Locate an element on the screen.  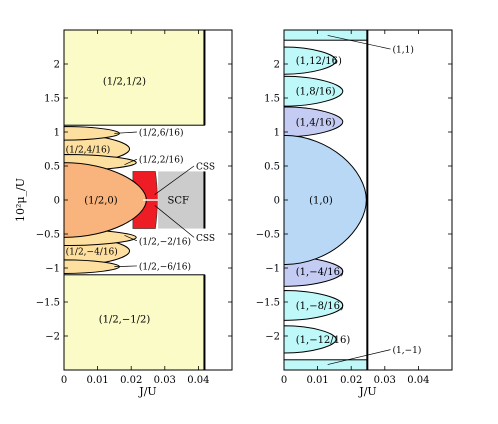
y-axis-label: 10²μ_/U is located at coordinates (20, 200).